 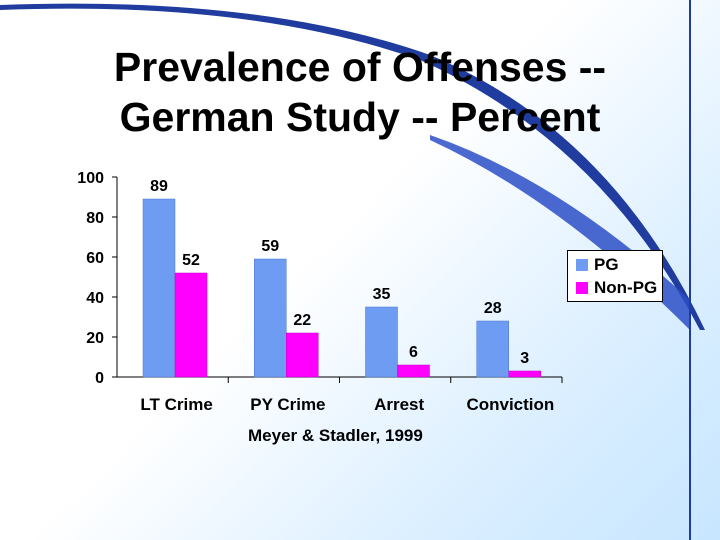 I want to click on legend-label-pg: PG, so click(x=606, y=264).